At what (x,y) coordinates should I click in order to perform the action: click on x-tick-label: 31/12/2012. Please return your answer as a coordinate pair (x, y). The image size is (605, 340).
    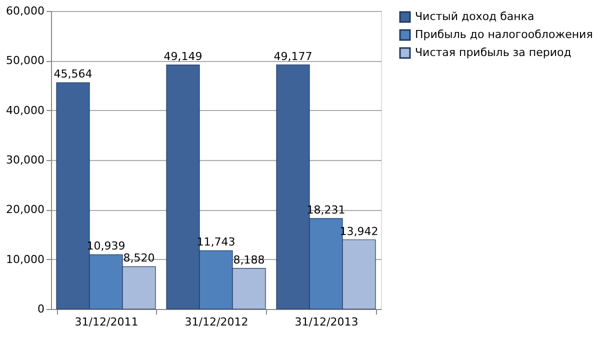
    Looking at the image, I should click on (216, 322).